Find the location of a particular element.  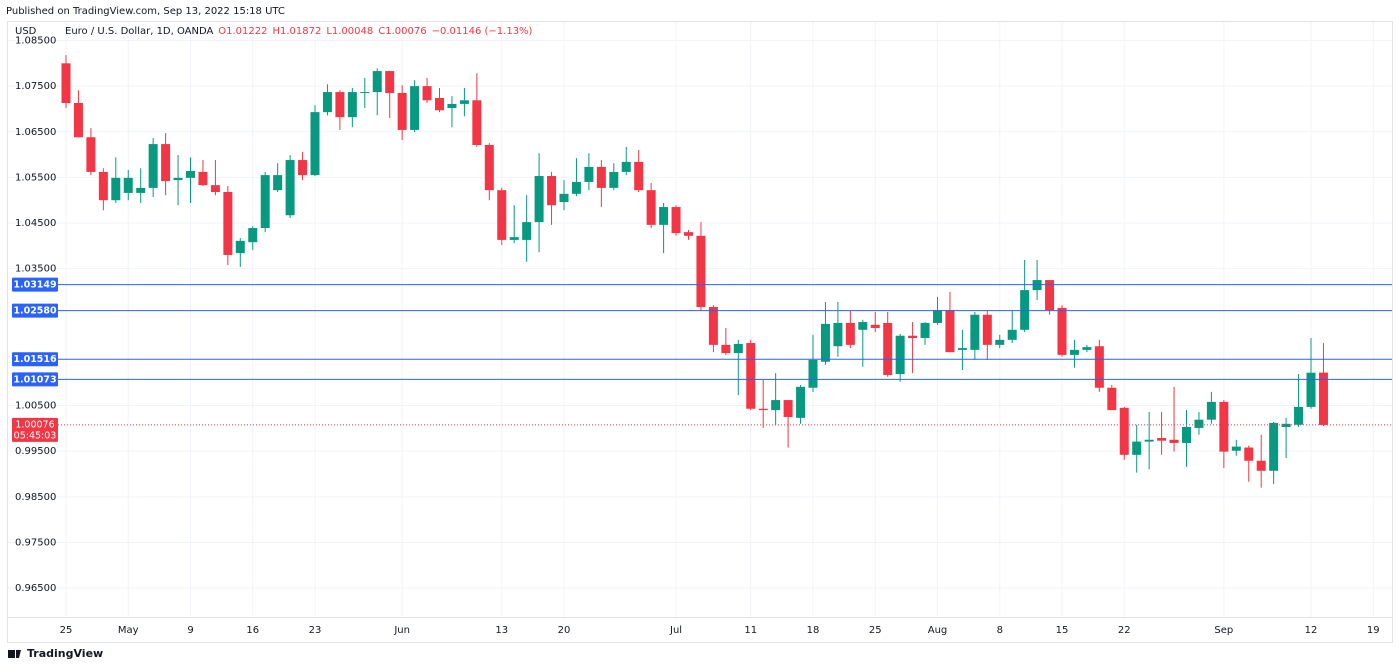

x-tick-label: Aug is located at coordinates (938, 630).